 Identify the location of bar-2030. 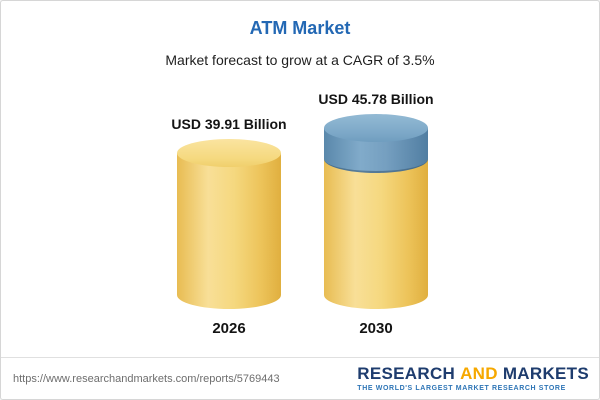
(376, 211).